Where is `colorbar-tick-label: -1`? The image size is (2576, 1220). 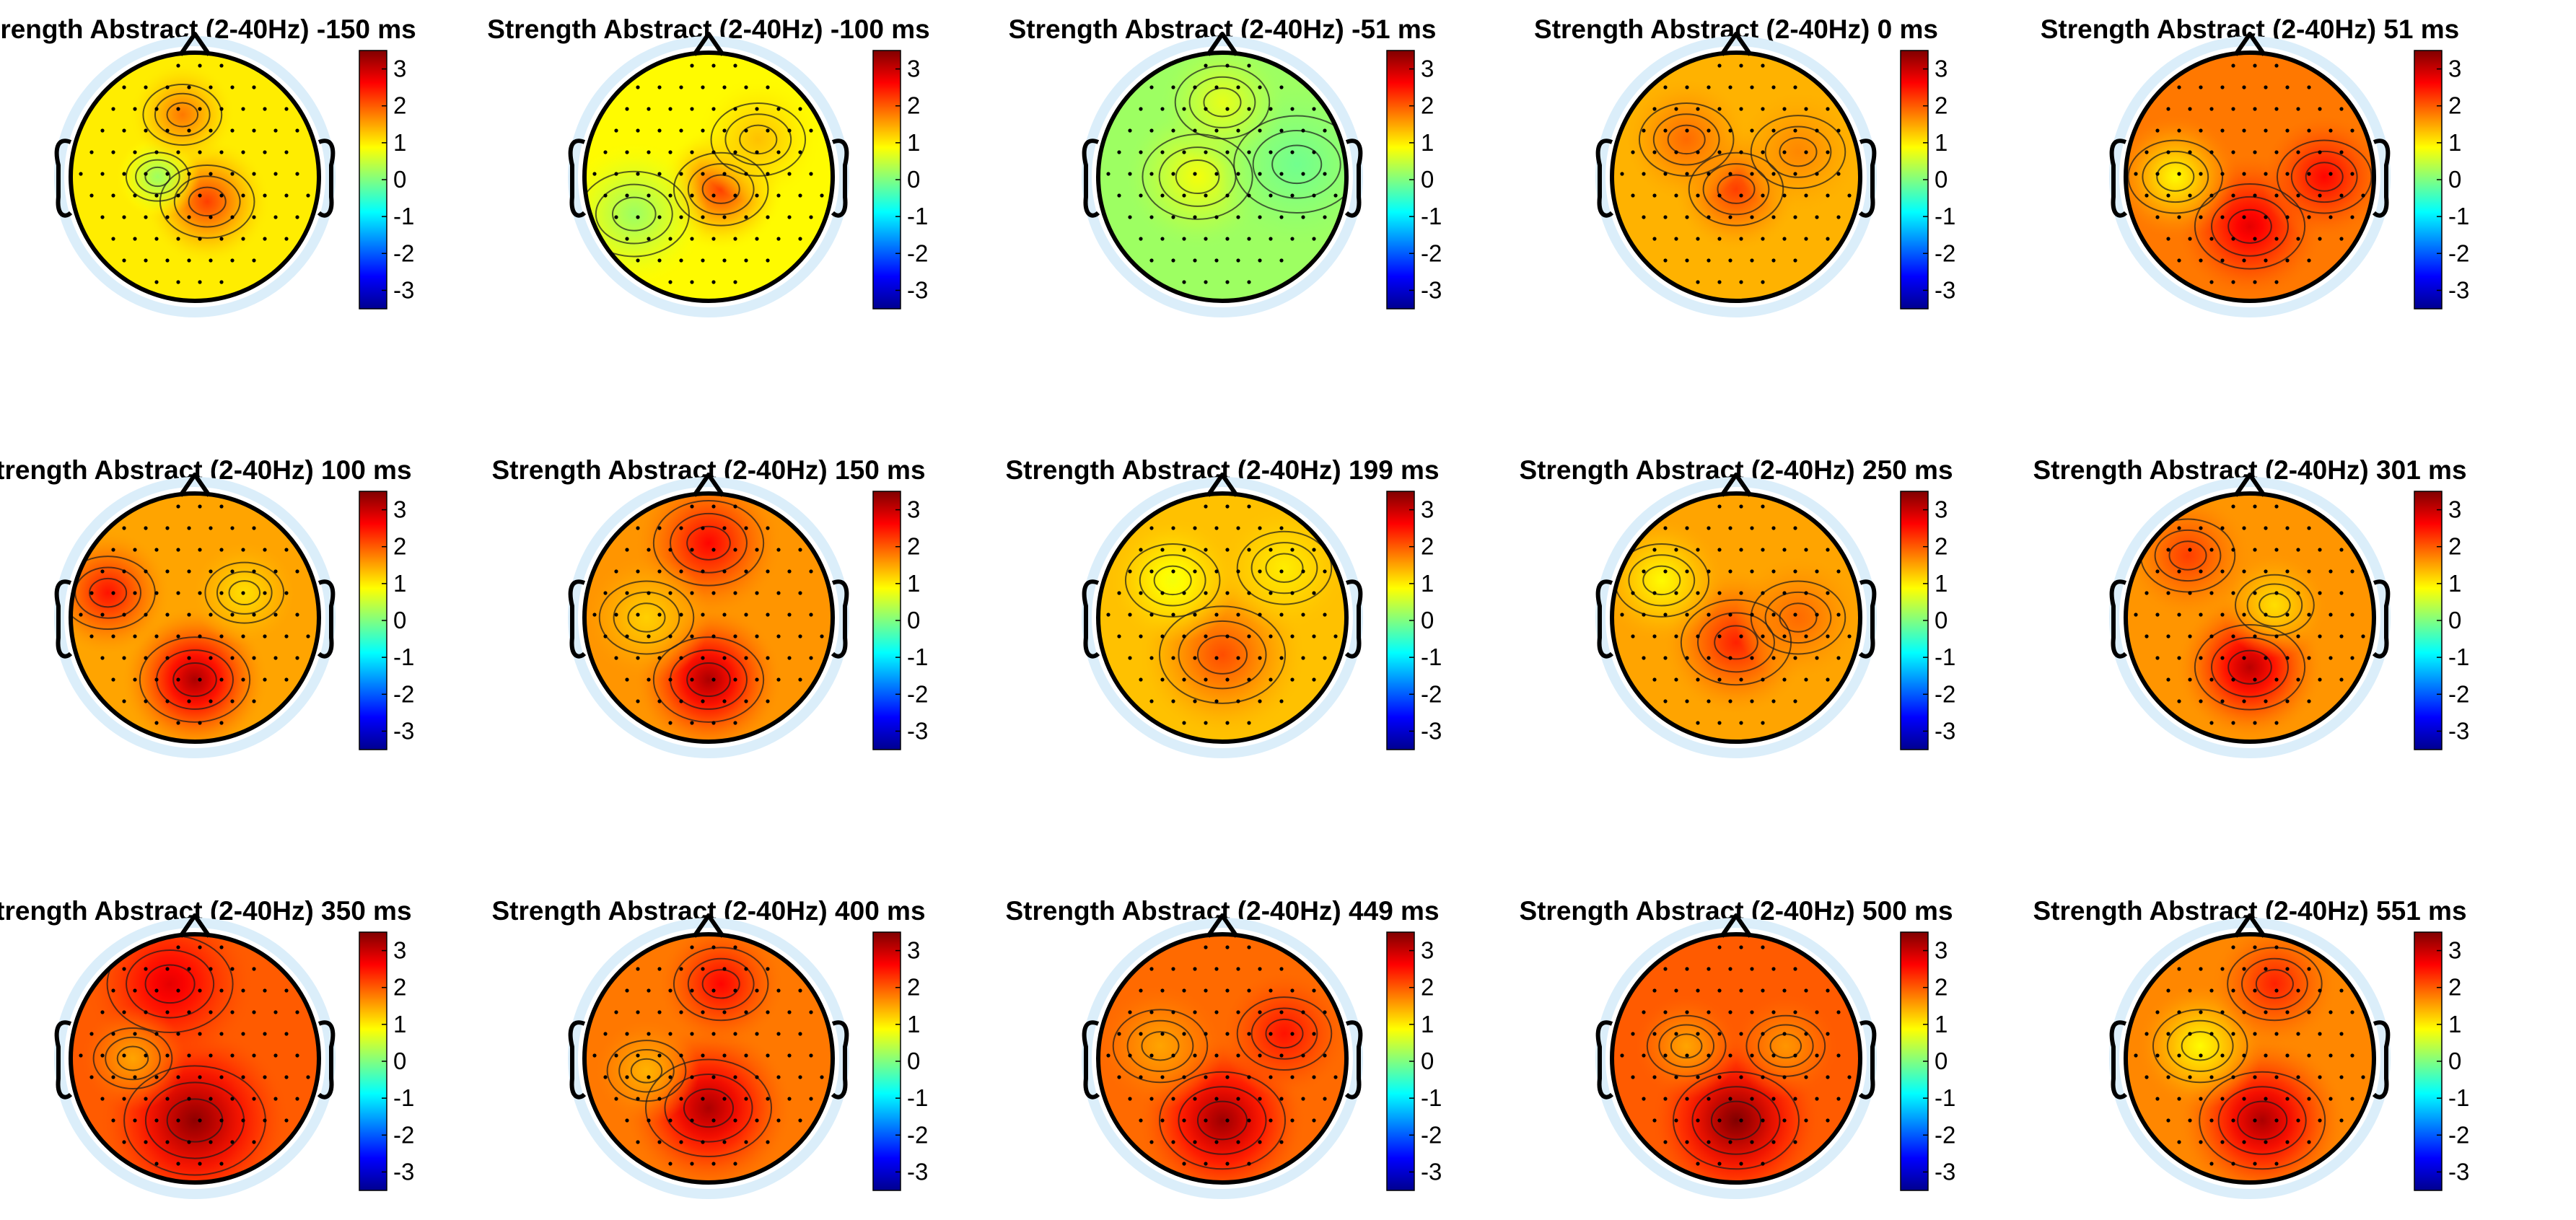 colorbar-tick-label: -1 is located at coordinates (2458, 657).